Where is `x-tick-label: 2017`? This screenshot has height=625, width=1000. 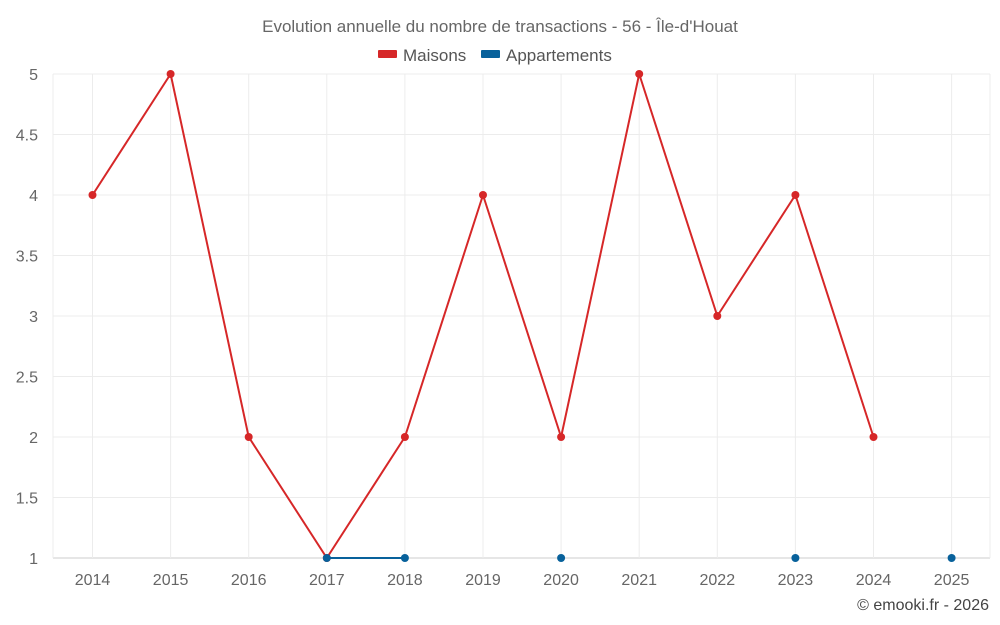 x-tick-label: 2017 is located at coordinates (327, 580).